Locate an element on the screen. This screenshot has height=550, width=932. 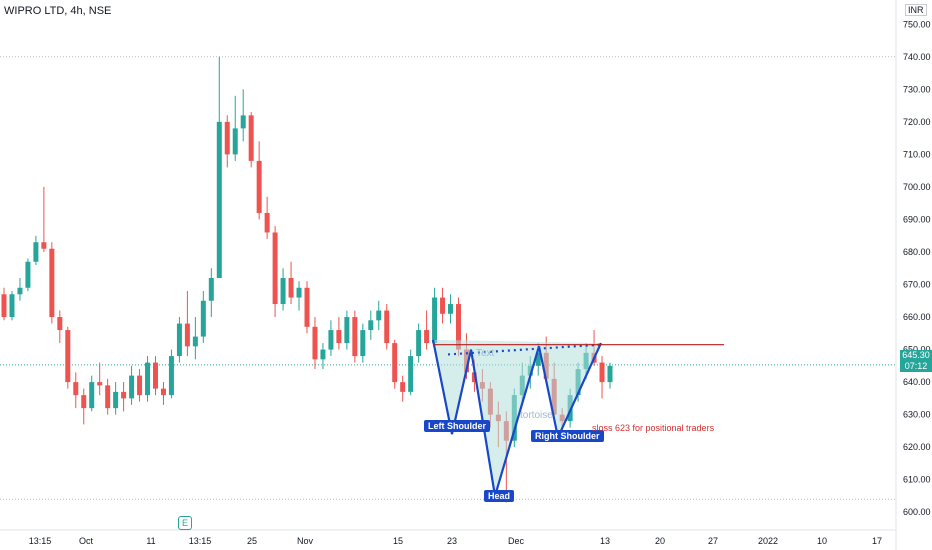
x-tick-label: 15 is located at coordinates (398, 541).